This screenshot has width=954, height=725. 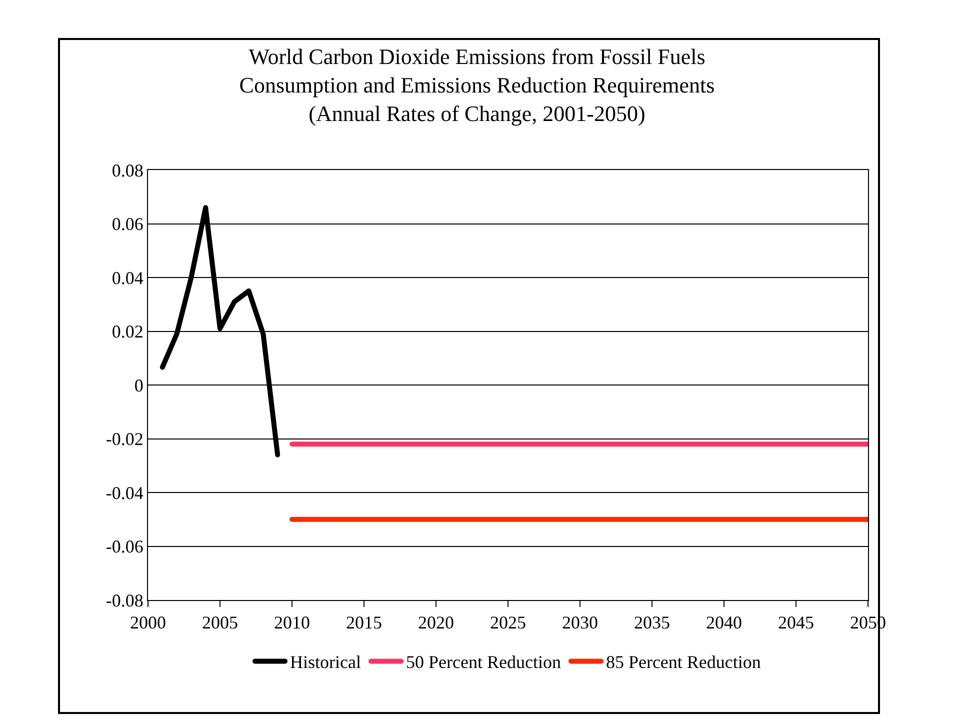 What do you see at coordinates (125, 600) in the screenshot?
I see `y-tick-label: -0.08` at bounding box center [125, 600].